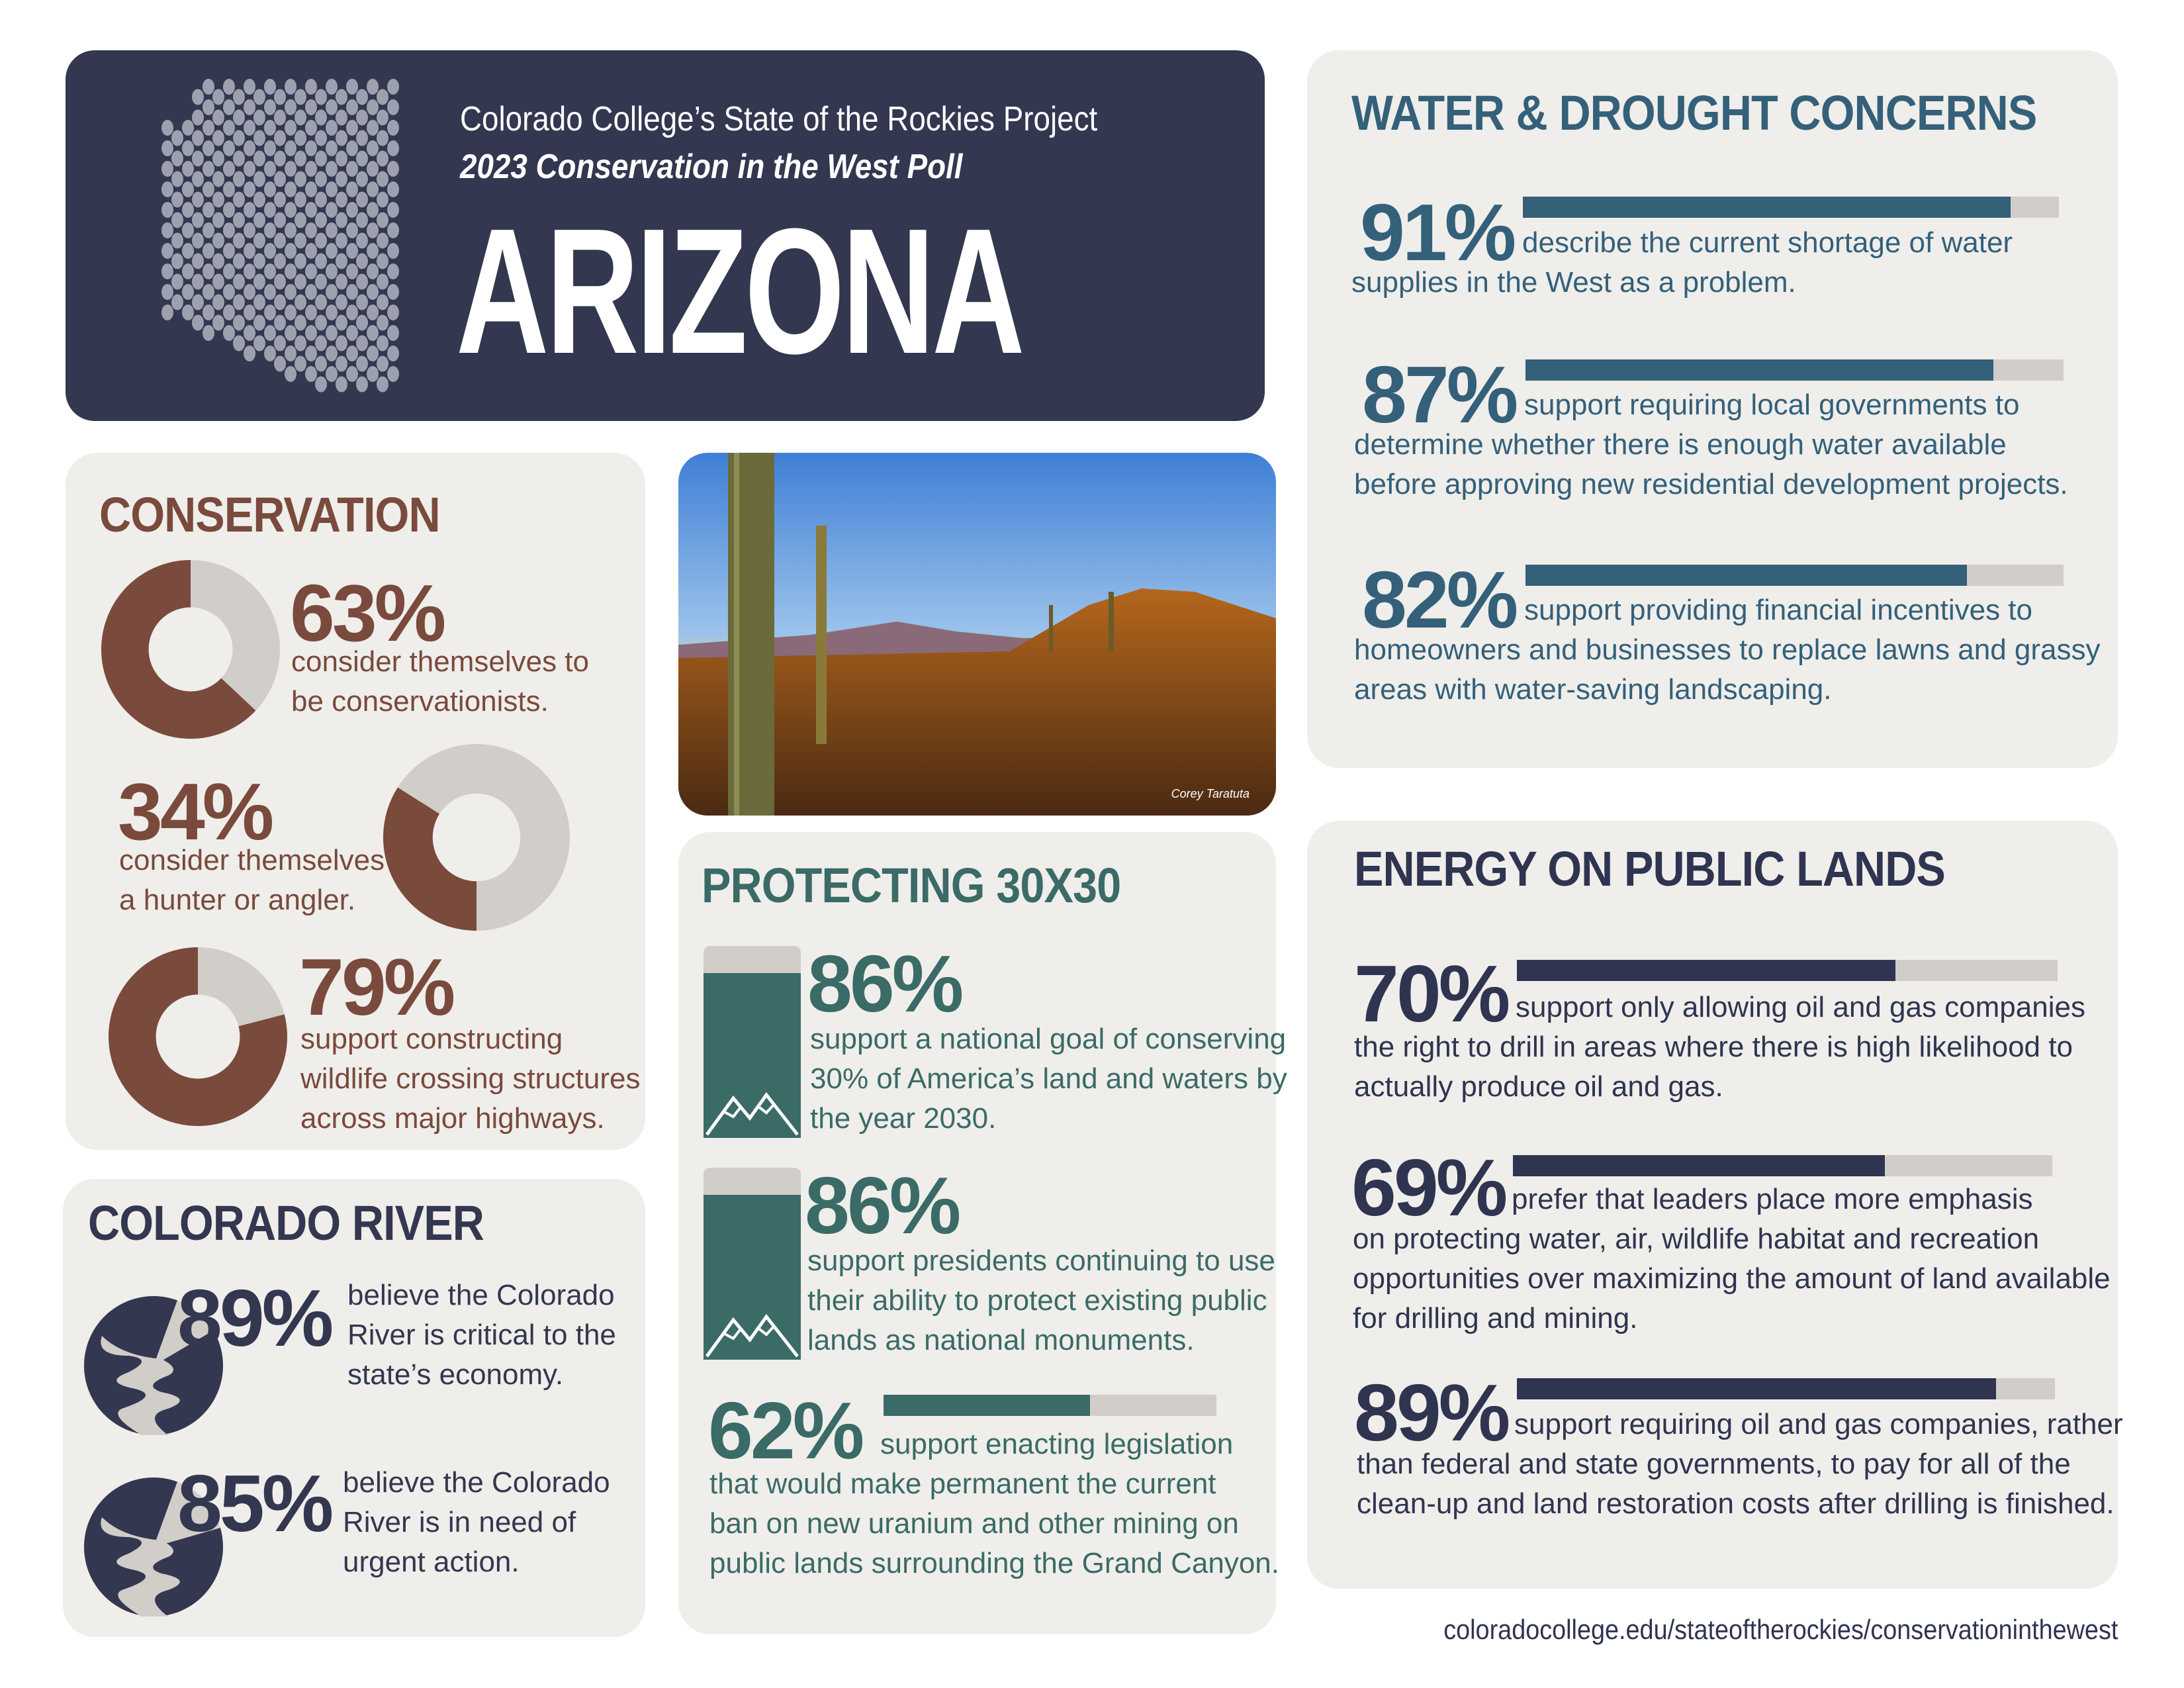 Image resolution: width=2184 pixels, height=1688 pixels. I want to click on water-stat-2-bar-fill, so click(1760, 370).